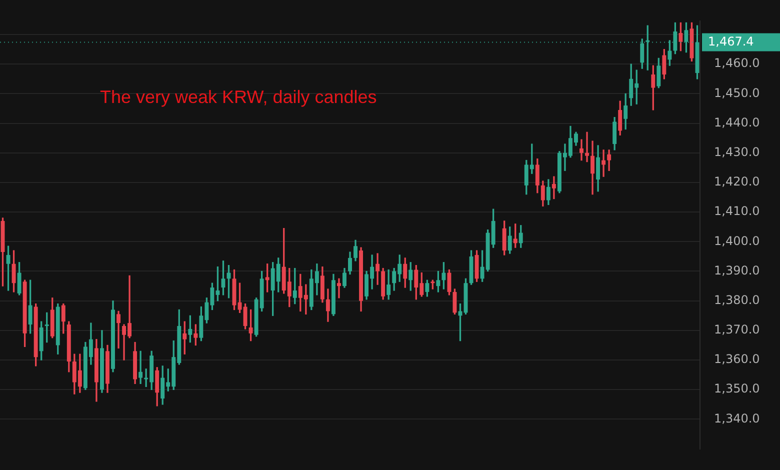 The image size is (780, 470). Describe the element at coordinates (737, 418) in the screenshot. I see `y-tick-label: 1,340.0` at that location.